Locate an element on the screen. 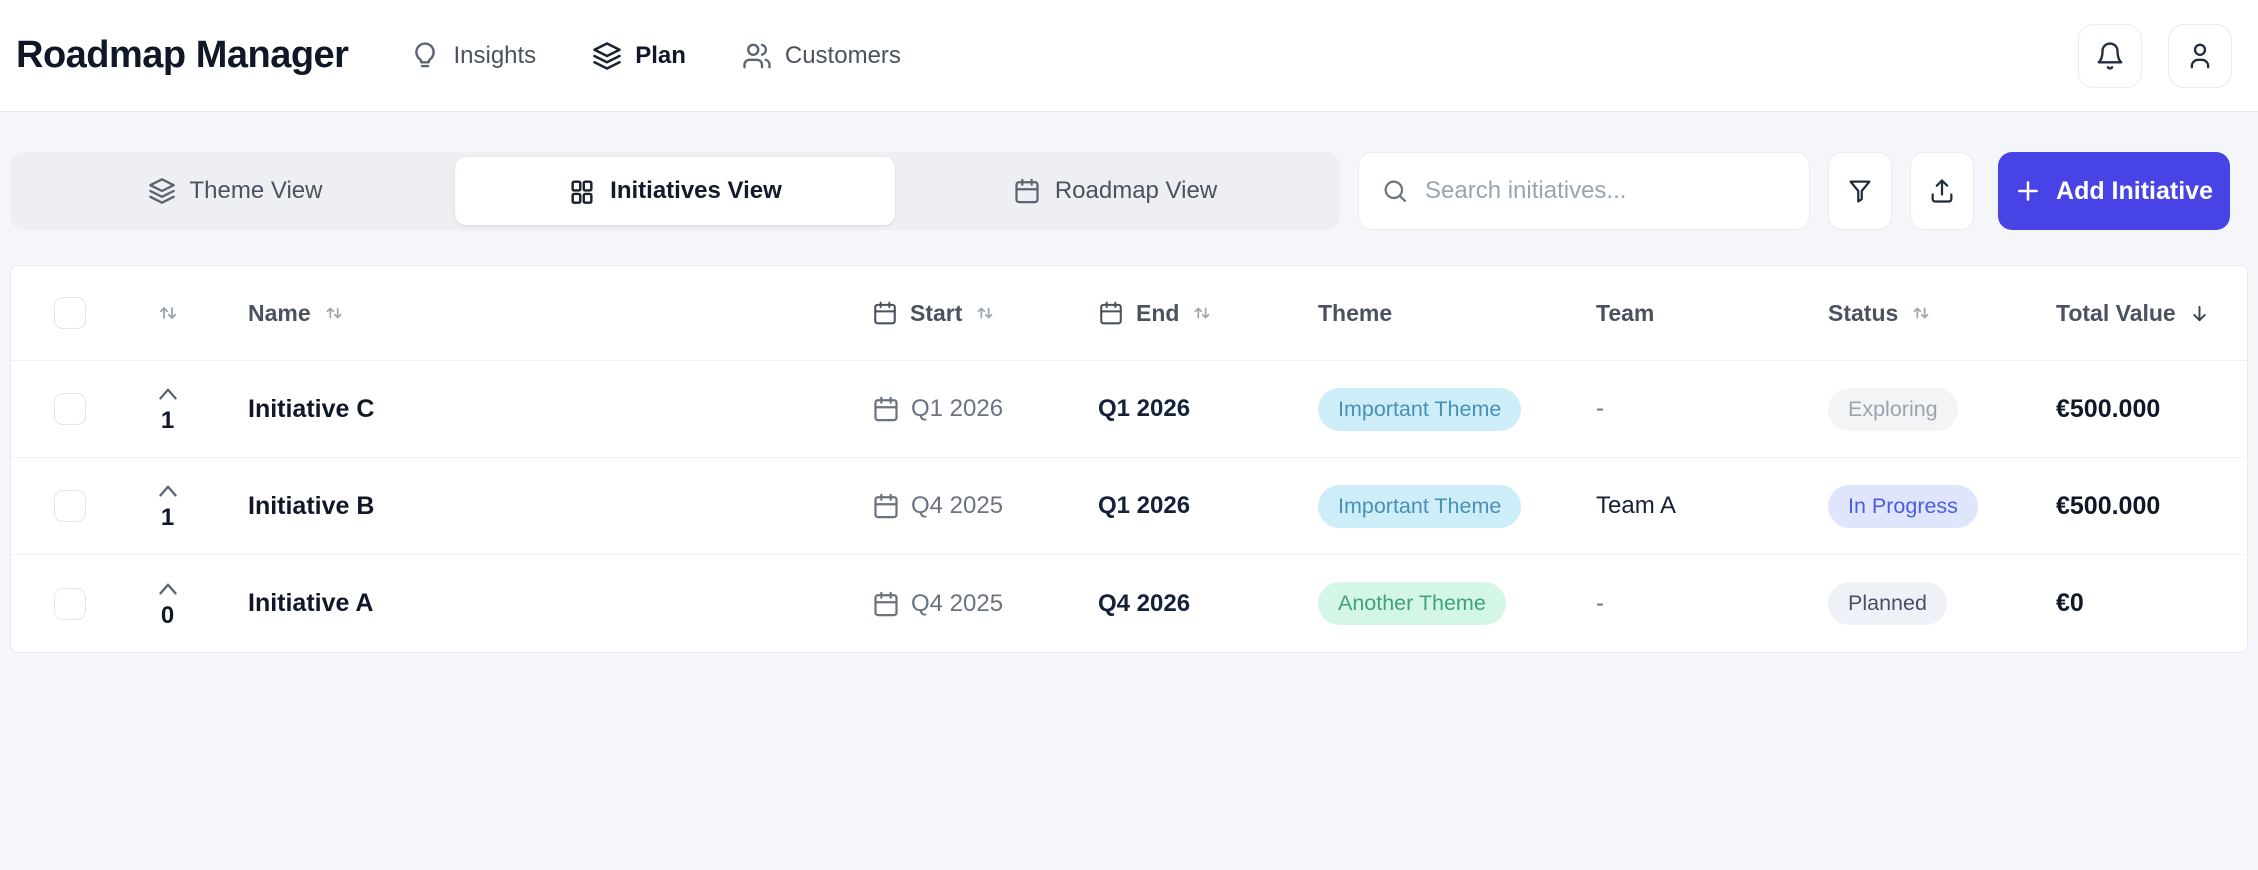 The image size is (2258, 870). nav-label: Customers is located at coordinates (842, 55).